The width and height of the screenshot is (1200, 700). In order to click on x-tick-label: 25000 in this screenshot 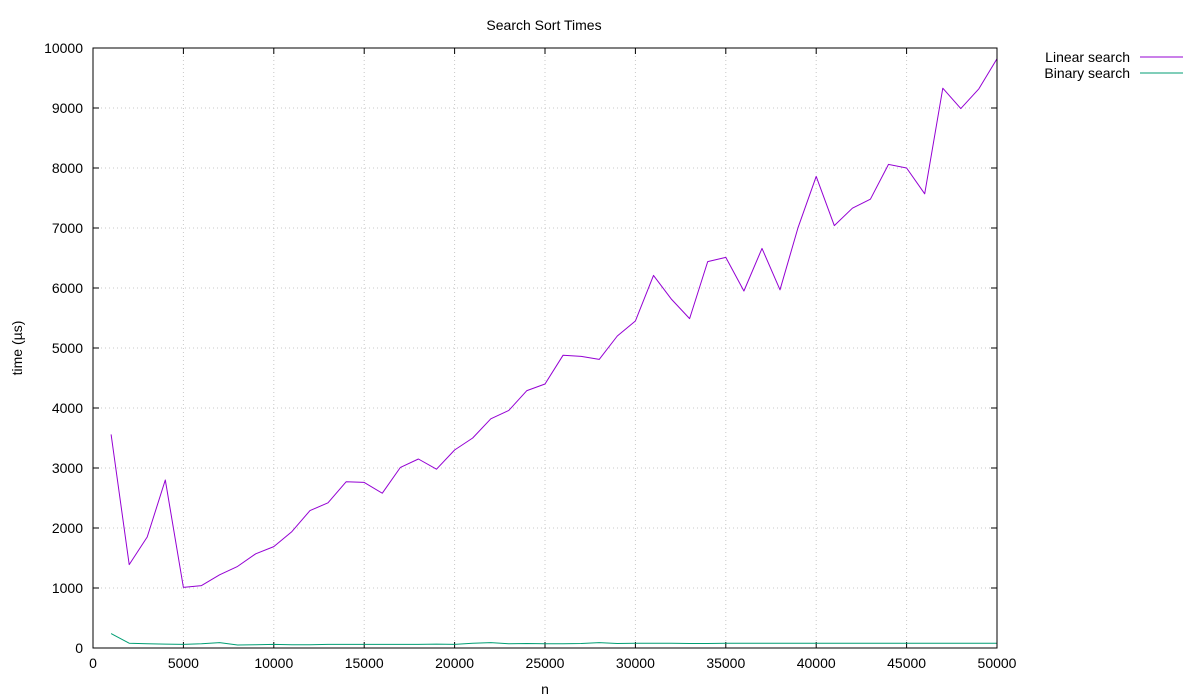, I will do `click(545, 663)`.